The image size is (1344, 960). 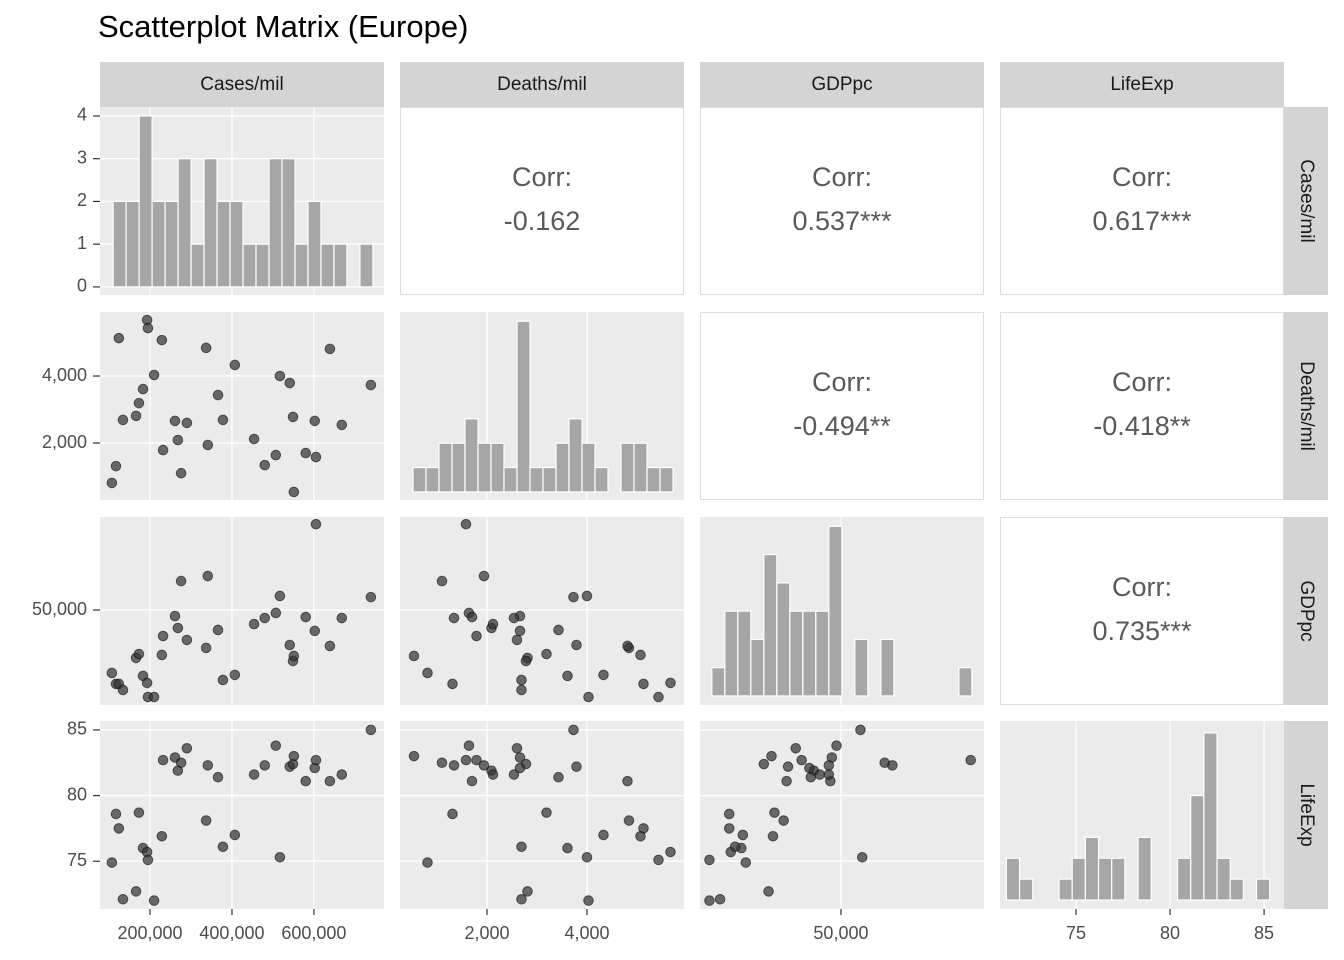 I want to click on x-tick-label: 80, so click(x=1170, y=933).